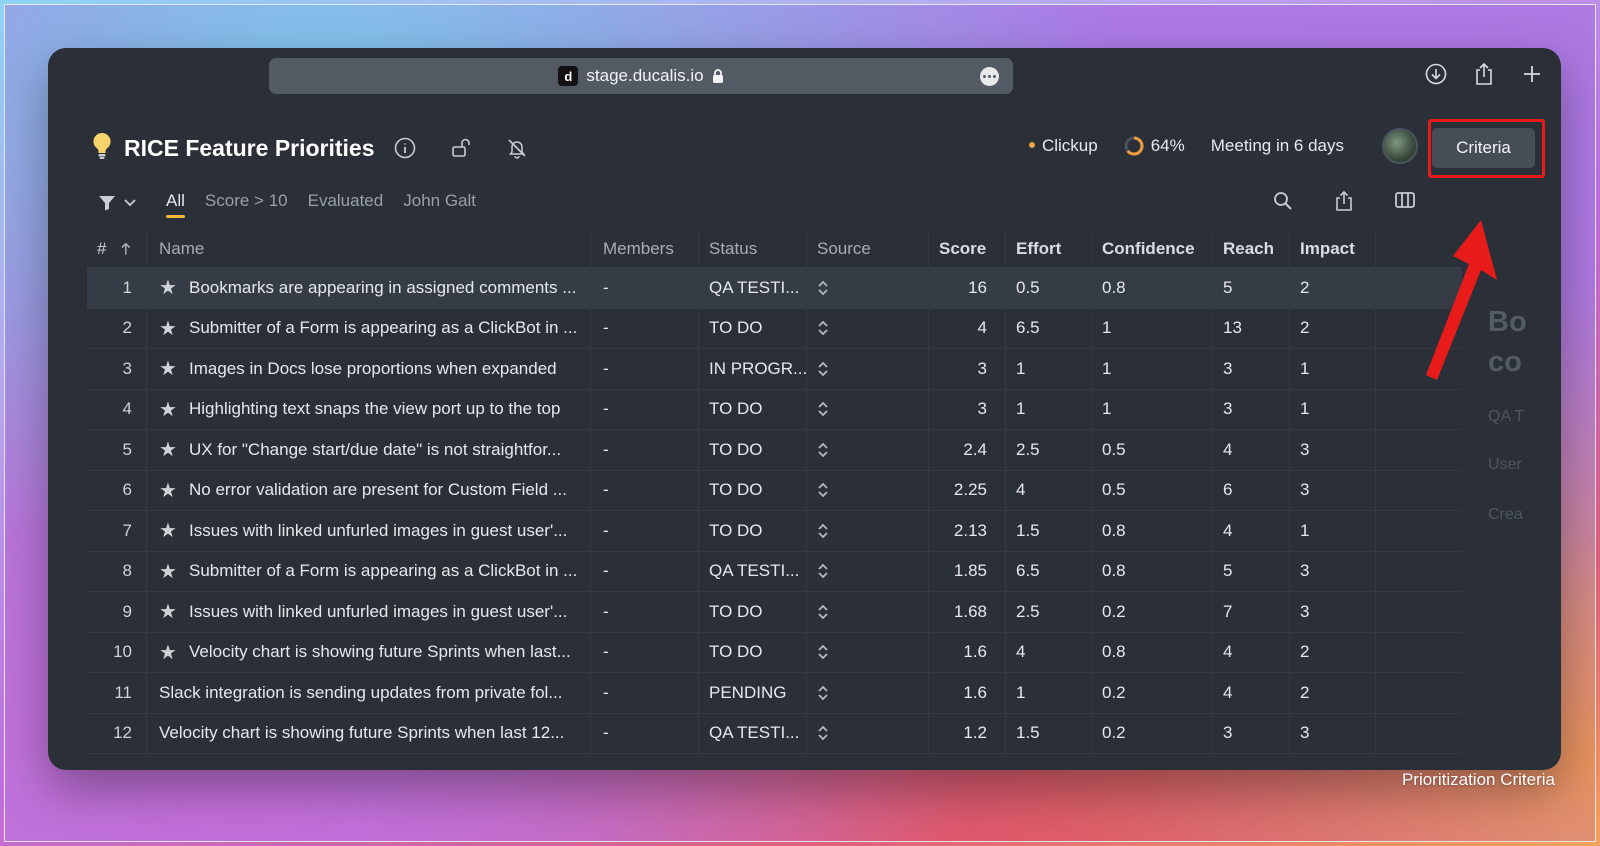 The height and width of the screenshot is (846, 1600). Describe the element at coordinates (461, 148) in the screenshot. I see `unlock-icon` at that location.